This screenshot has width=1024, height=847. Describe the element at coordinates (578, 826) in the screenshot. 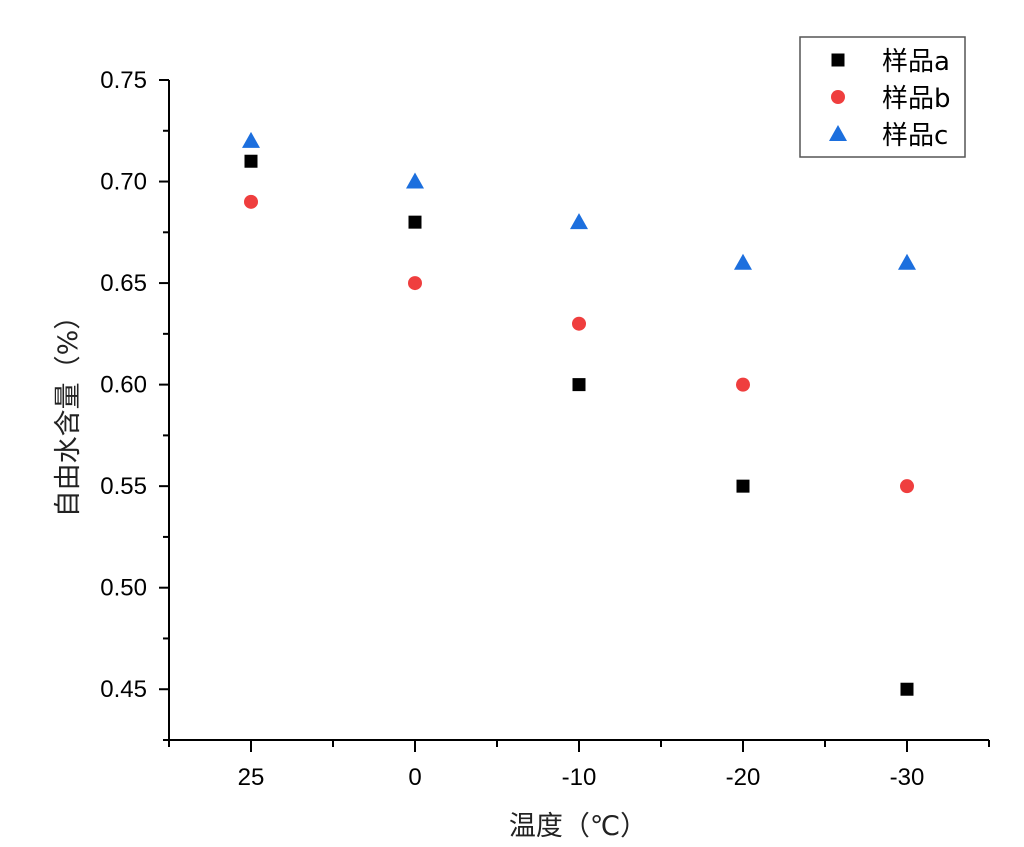

I see `x-axis-title: 温度（℃）` at that location.